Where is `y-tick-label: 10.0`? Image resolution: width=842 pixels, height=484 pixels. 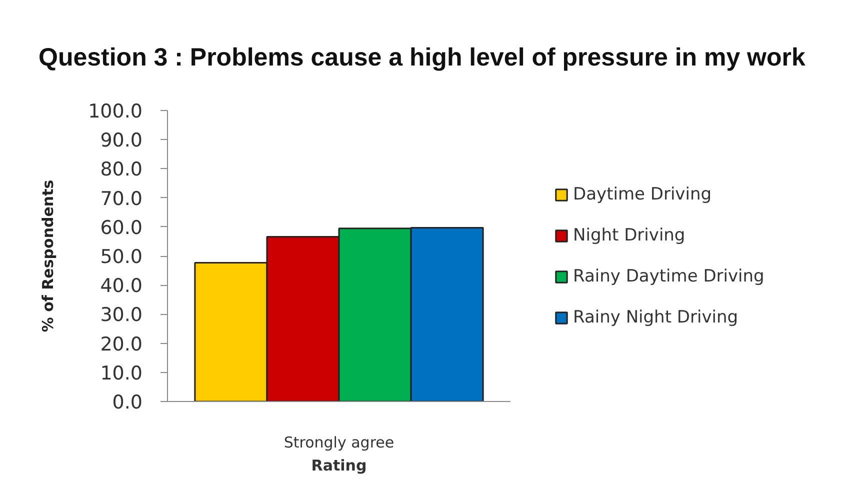 y-tick-label: 10.0 is located at coordinates (121, 373).